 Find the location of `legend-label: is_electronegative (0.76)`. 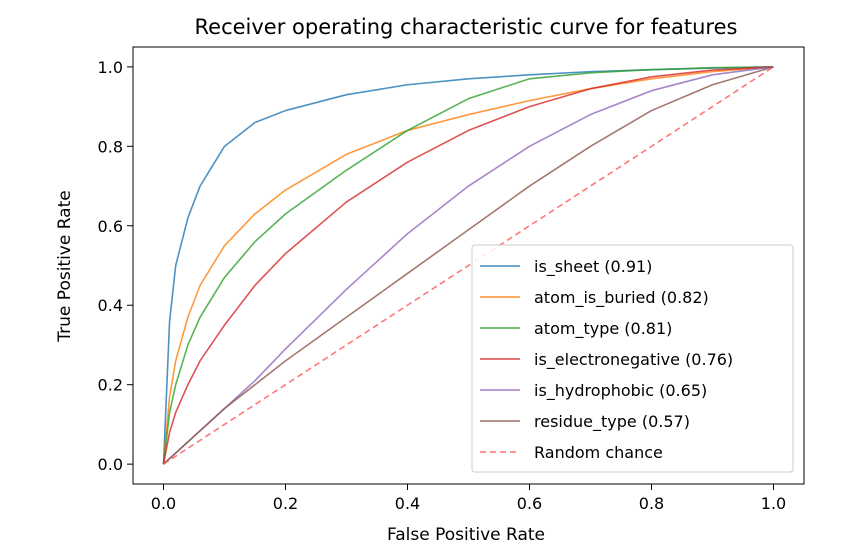

legend-label: is_electronegative (0.76) is located at coordinates (633, 360).